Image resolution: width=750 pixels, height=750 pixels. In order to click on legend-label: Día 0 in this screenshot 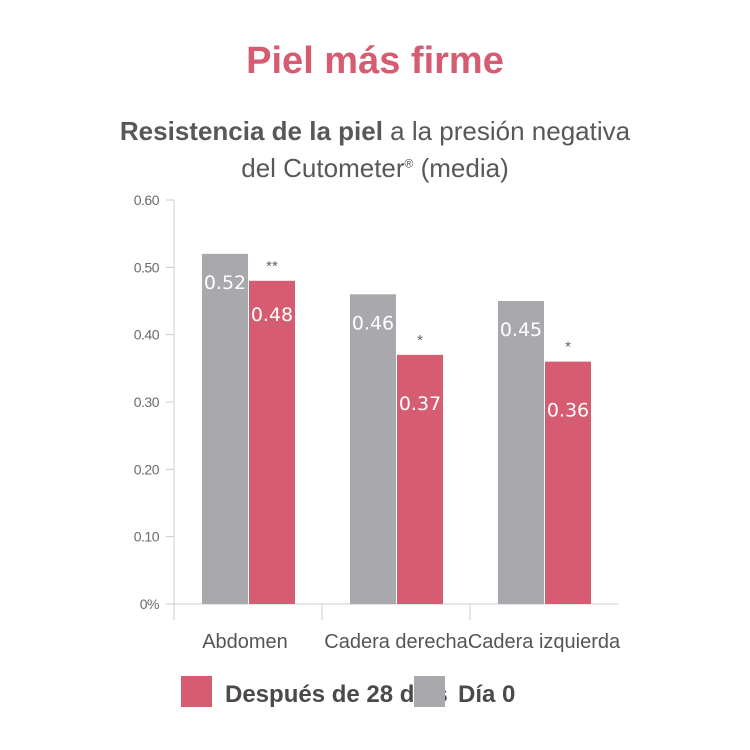, I will do `click(486, 694)`.